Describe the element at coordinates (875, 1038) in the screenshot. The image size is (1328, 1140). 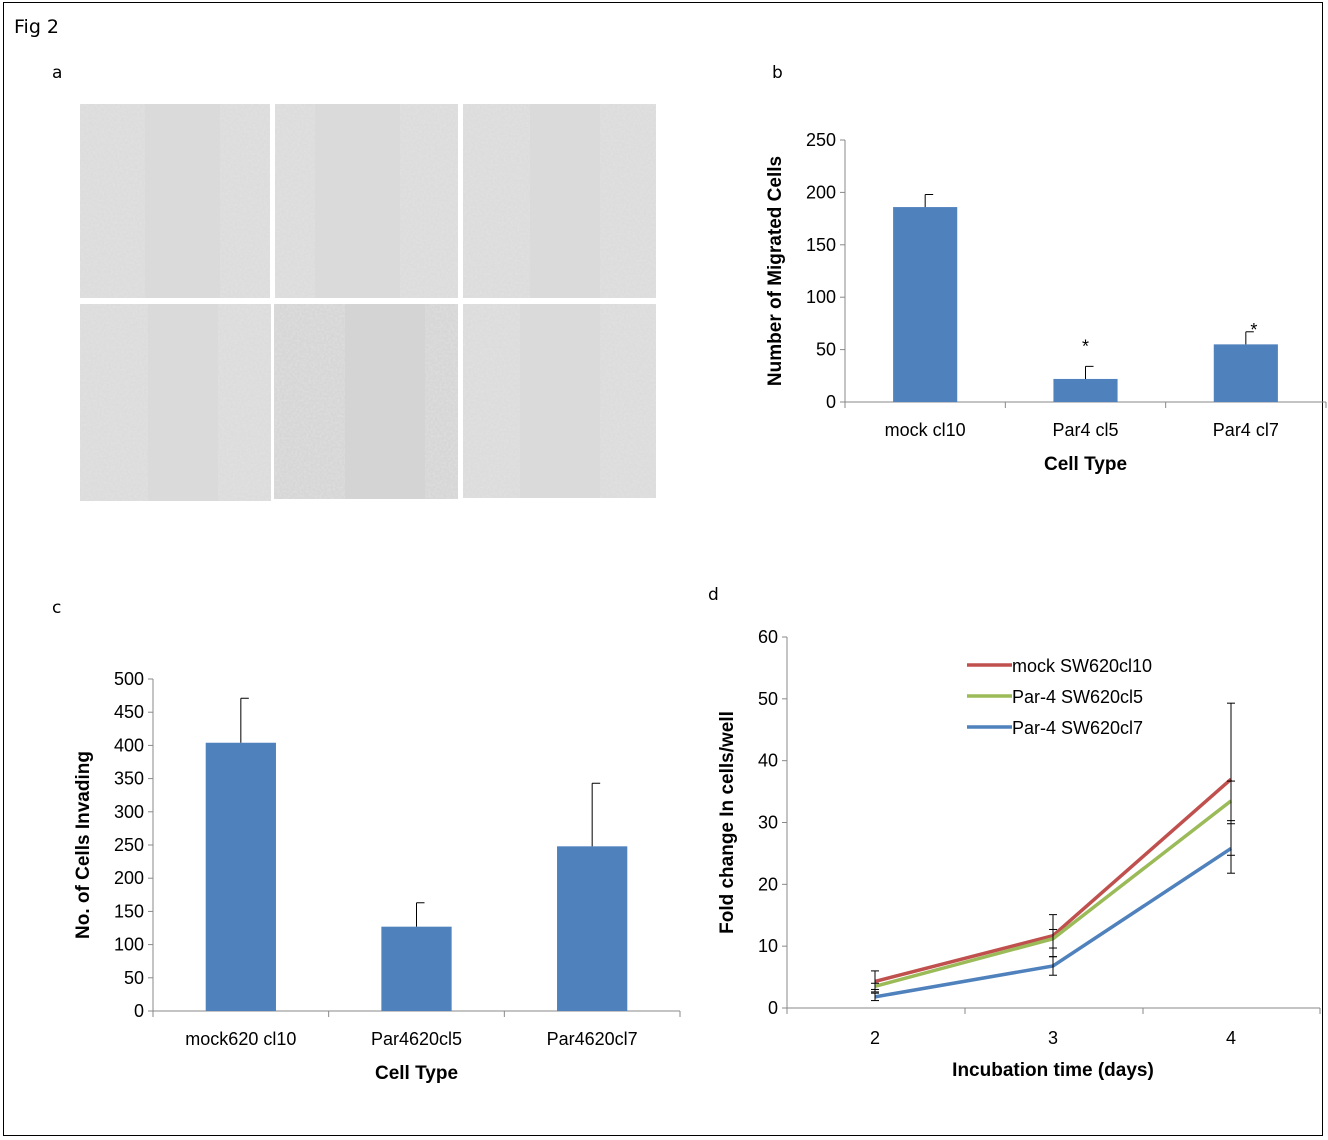
I see `x-tick-label: 2` at that location.